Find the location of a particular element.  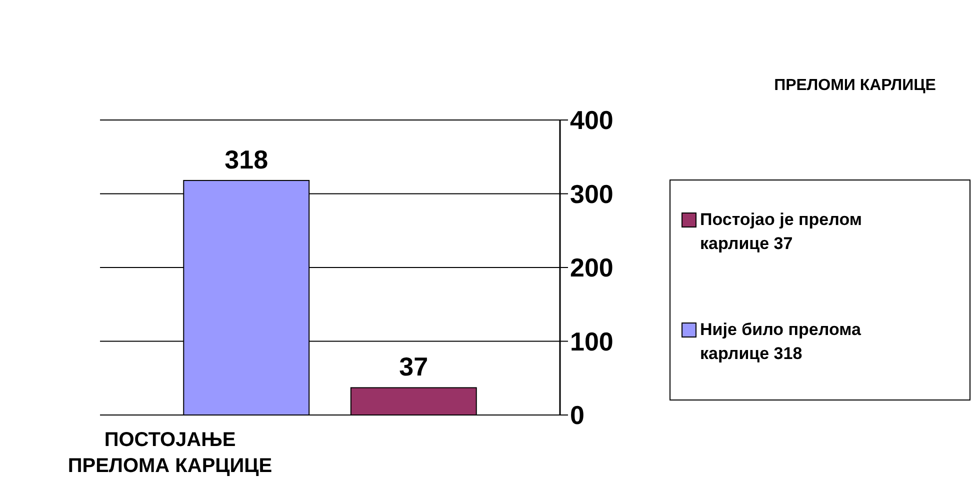

legend-label: Није било прелома карлице 318 is located at coordinates (781, 341).